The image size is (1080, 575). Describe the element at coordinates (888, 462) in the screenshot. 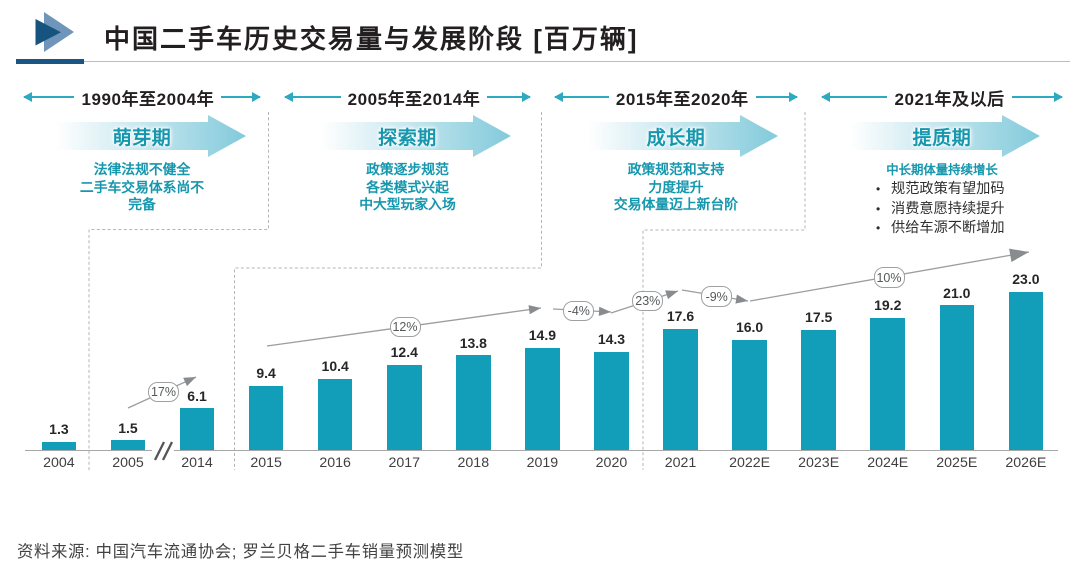

I see `x-axis-label: 2024E` at that location.